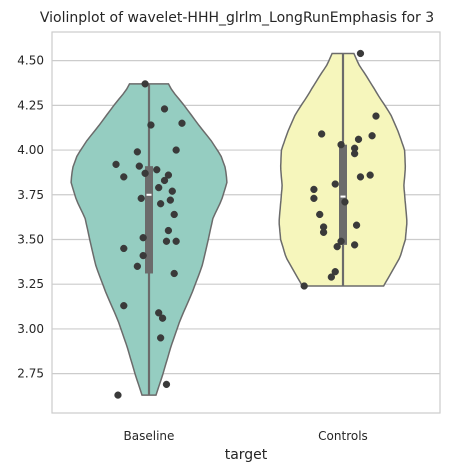  Describe the element at coordinates (343, 436) in the screenshot. I see `x-tick-label: Controls` at that location.